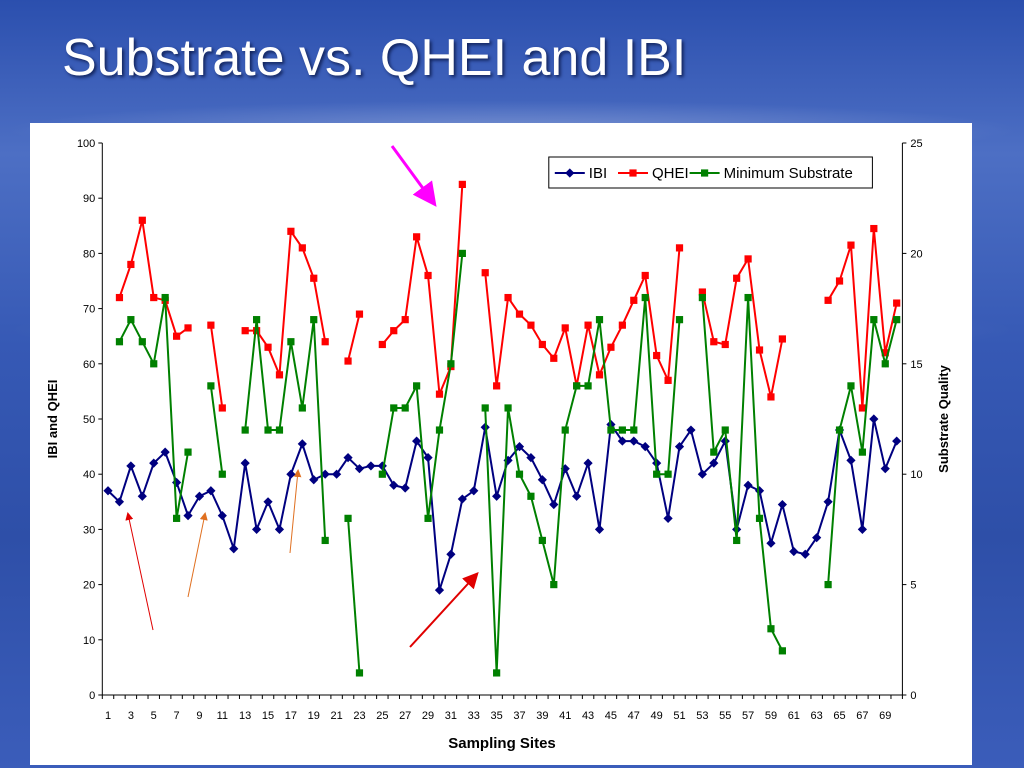 The width and height of the screenshot is (1024, 768). I want to click on x-tick-label: 55, so click(725, 716).